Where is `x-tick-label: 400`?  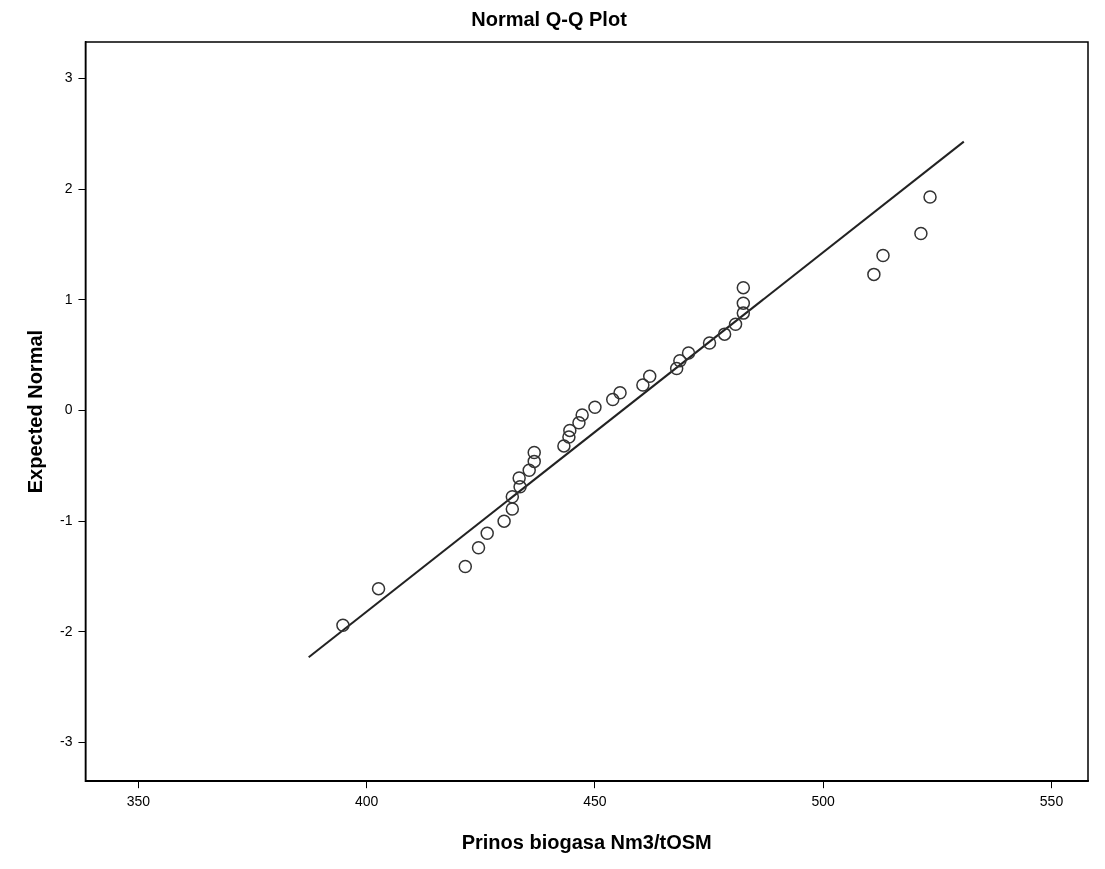 x-tick-label: 400 is located at coordinates (366, 801).